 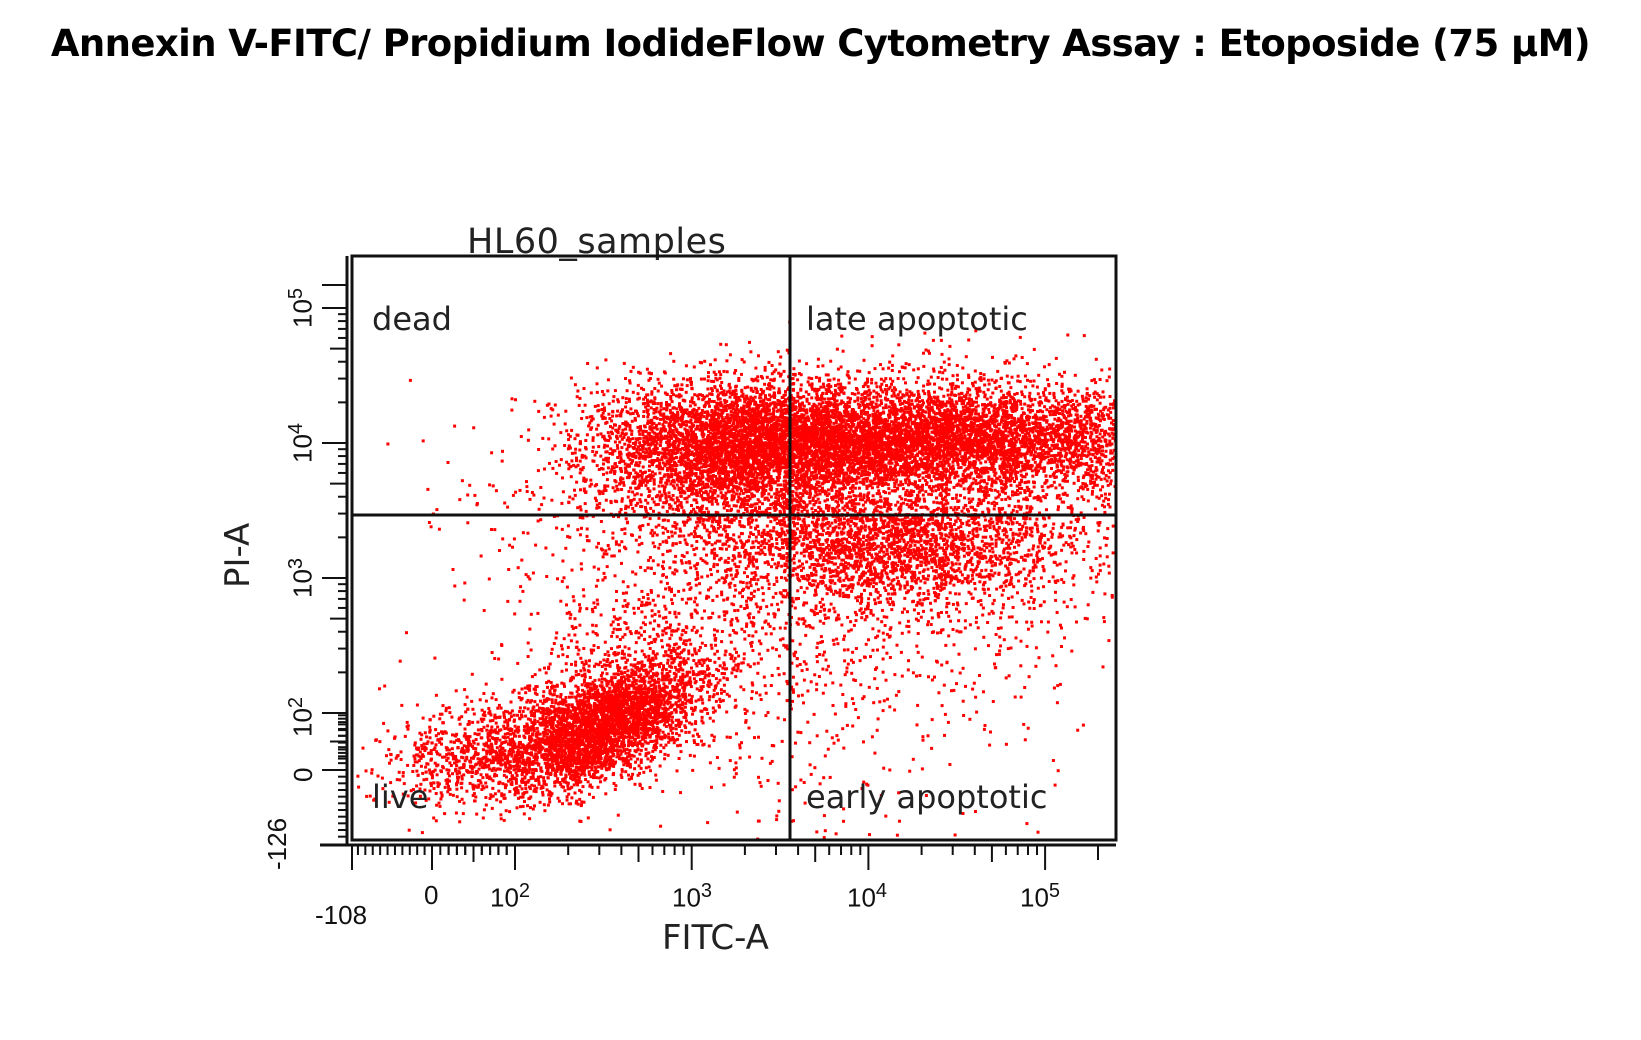 What do you see at coordinates (341, 915) in the screenshot?
I see `x-tick-min: -108` at bounding box center [341, 915].